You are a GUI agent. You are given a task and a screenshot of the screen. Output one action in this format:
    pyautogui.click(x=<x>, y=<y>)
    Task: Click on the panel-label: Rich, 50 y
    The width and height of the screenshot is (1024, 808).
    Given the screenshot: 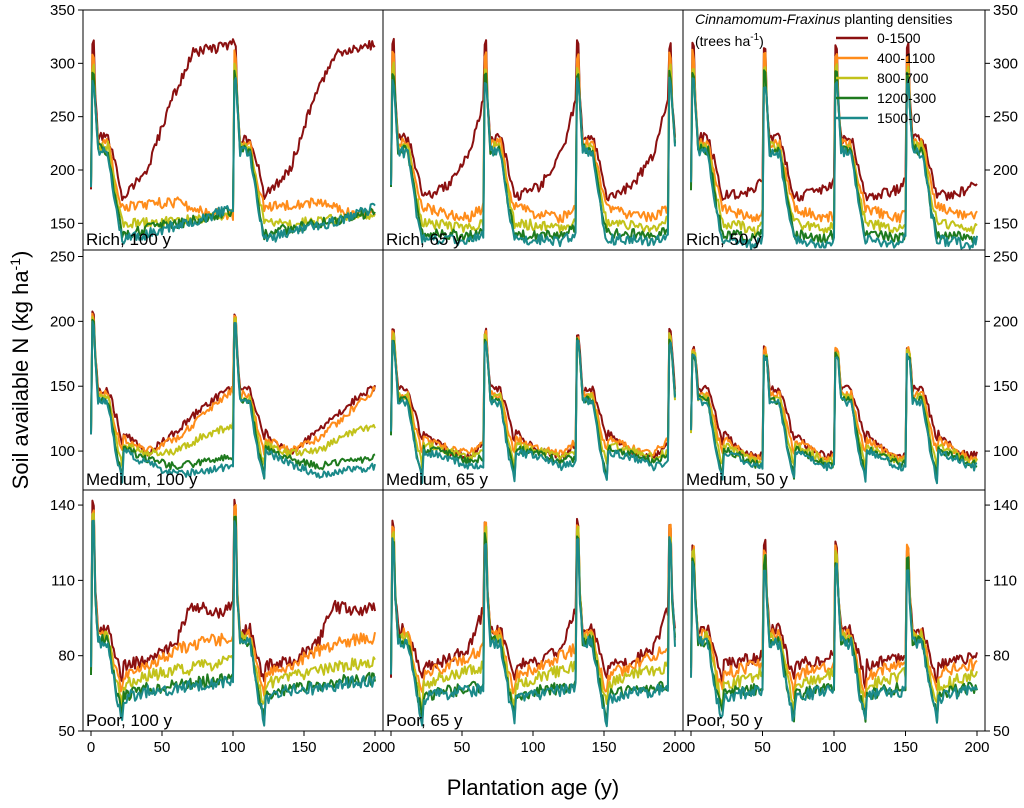 What is the action you would take?
    pyautogui.click(x=724, y=239)
    